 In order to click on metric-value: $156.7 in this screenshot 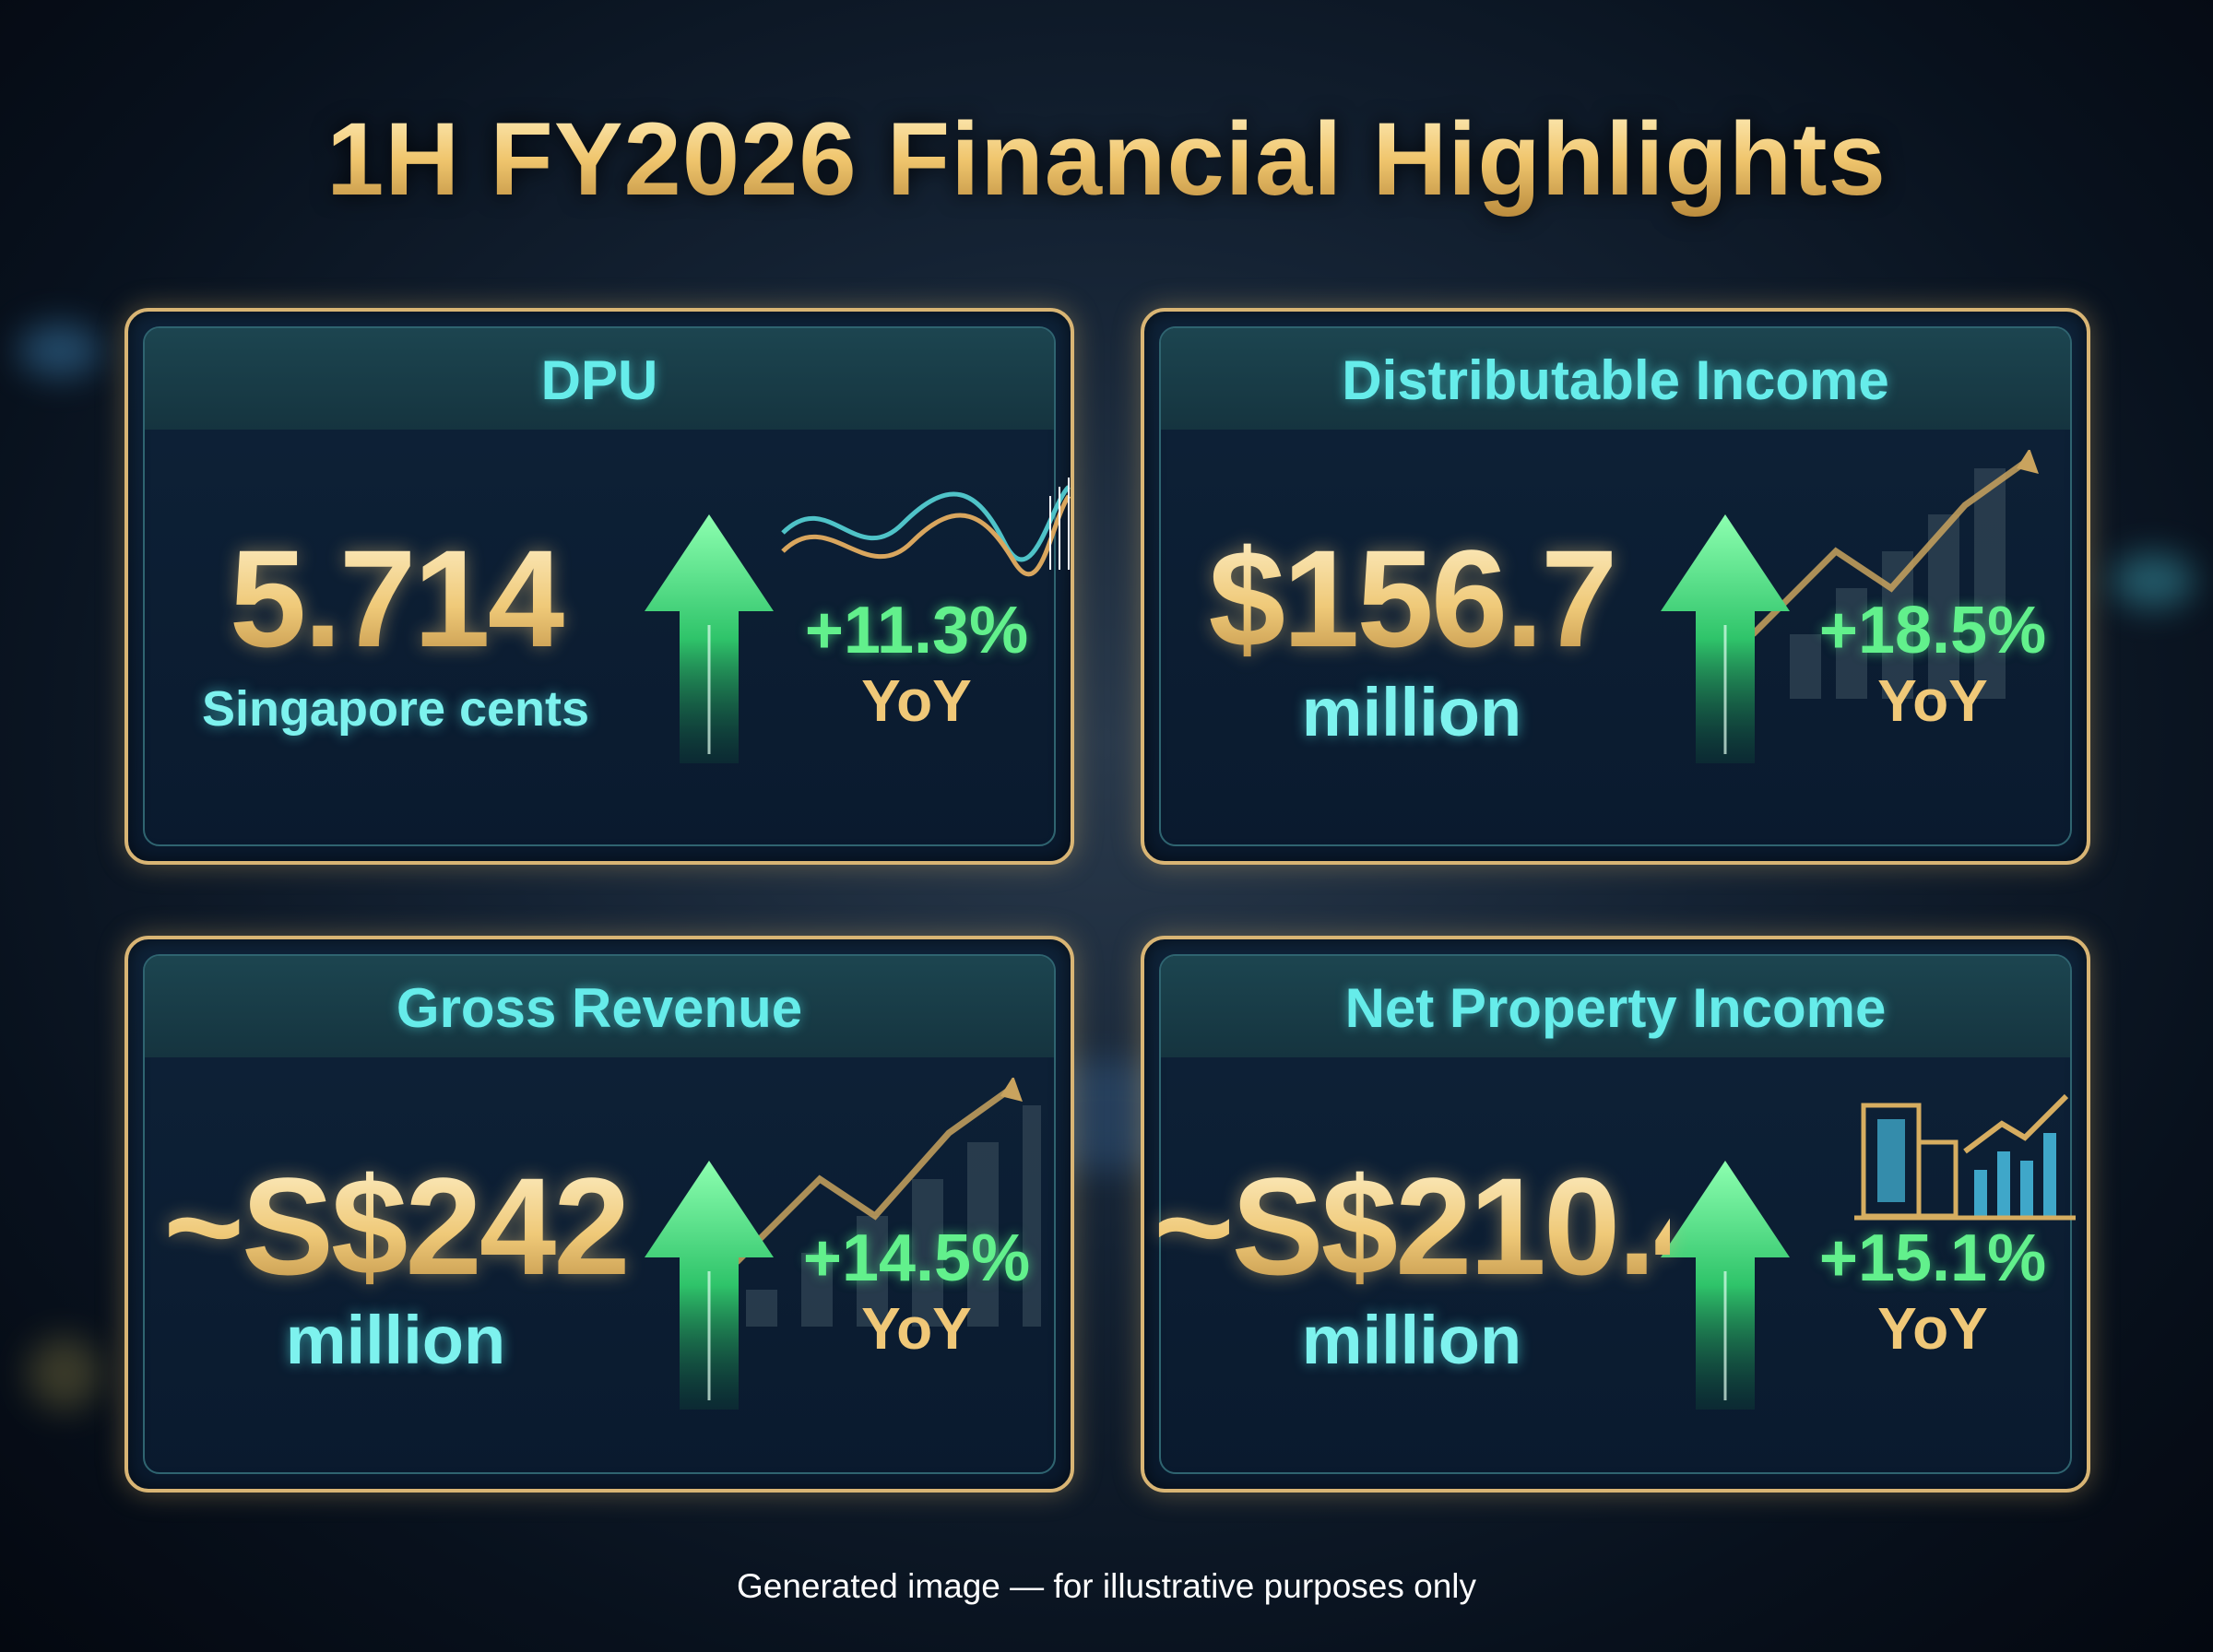, I will do `click(1412, 598)`.